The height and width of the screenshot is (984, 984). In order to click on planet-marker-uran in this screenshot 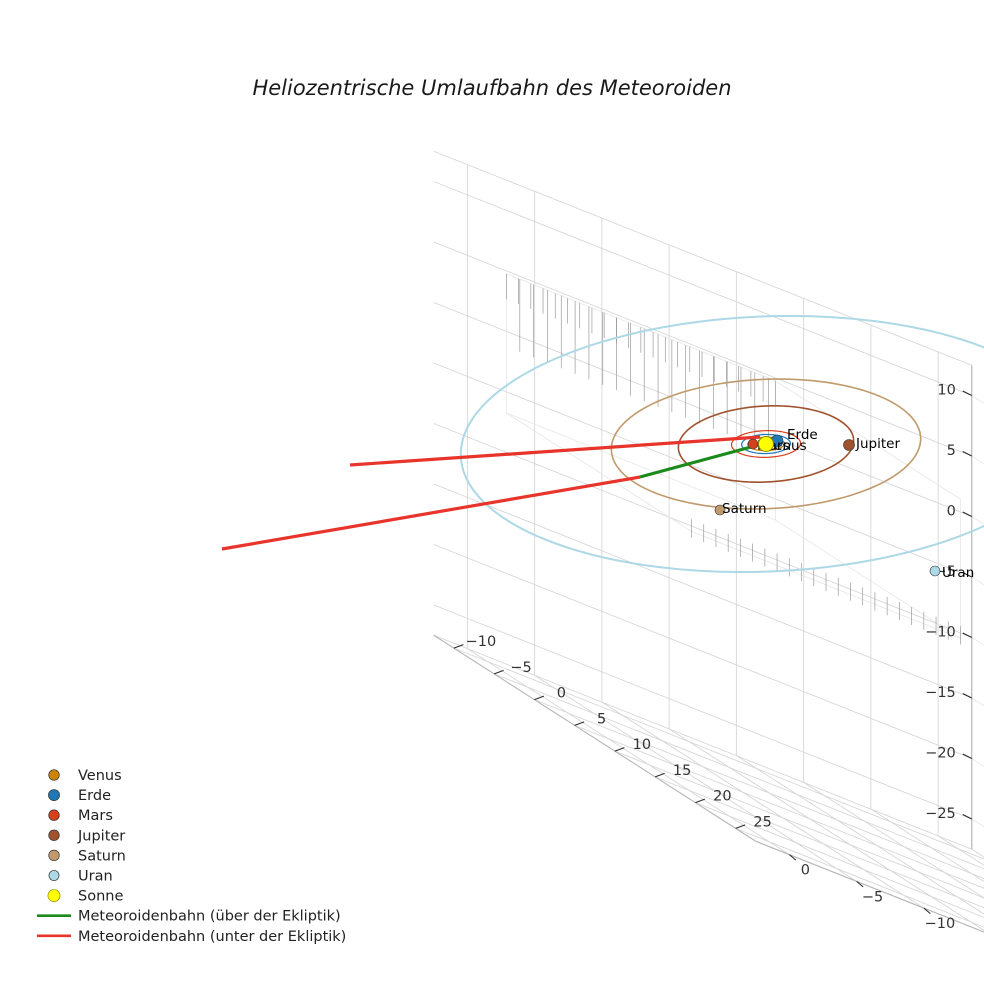, I will do `click(935, 571)`.